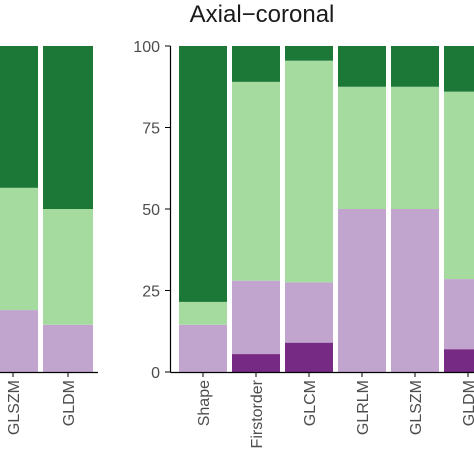 The height and width of the screenshot is (474, 474). Describe the element at coordinates (204, 403) in the screenshot. I see `x-tick-label-shape: Shape` at that location.